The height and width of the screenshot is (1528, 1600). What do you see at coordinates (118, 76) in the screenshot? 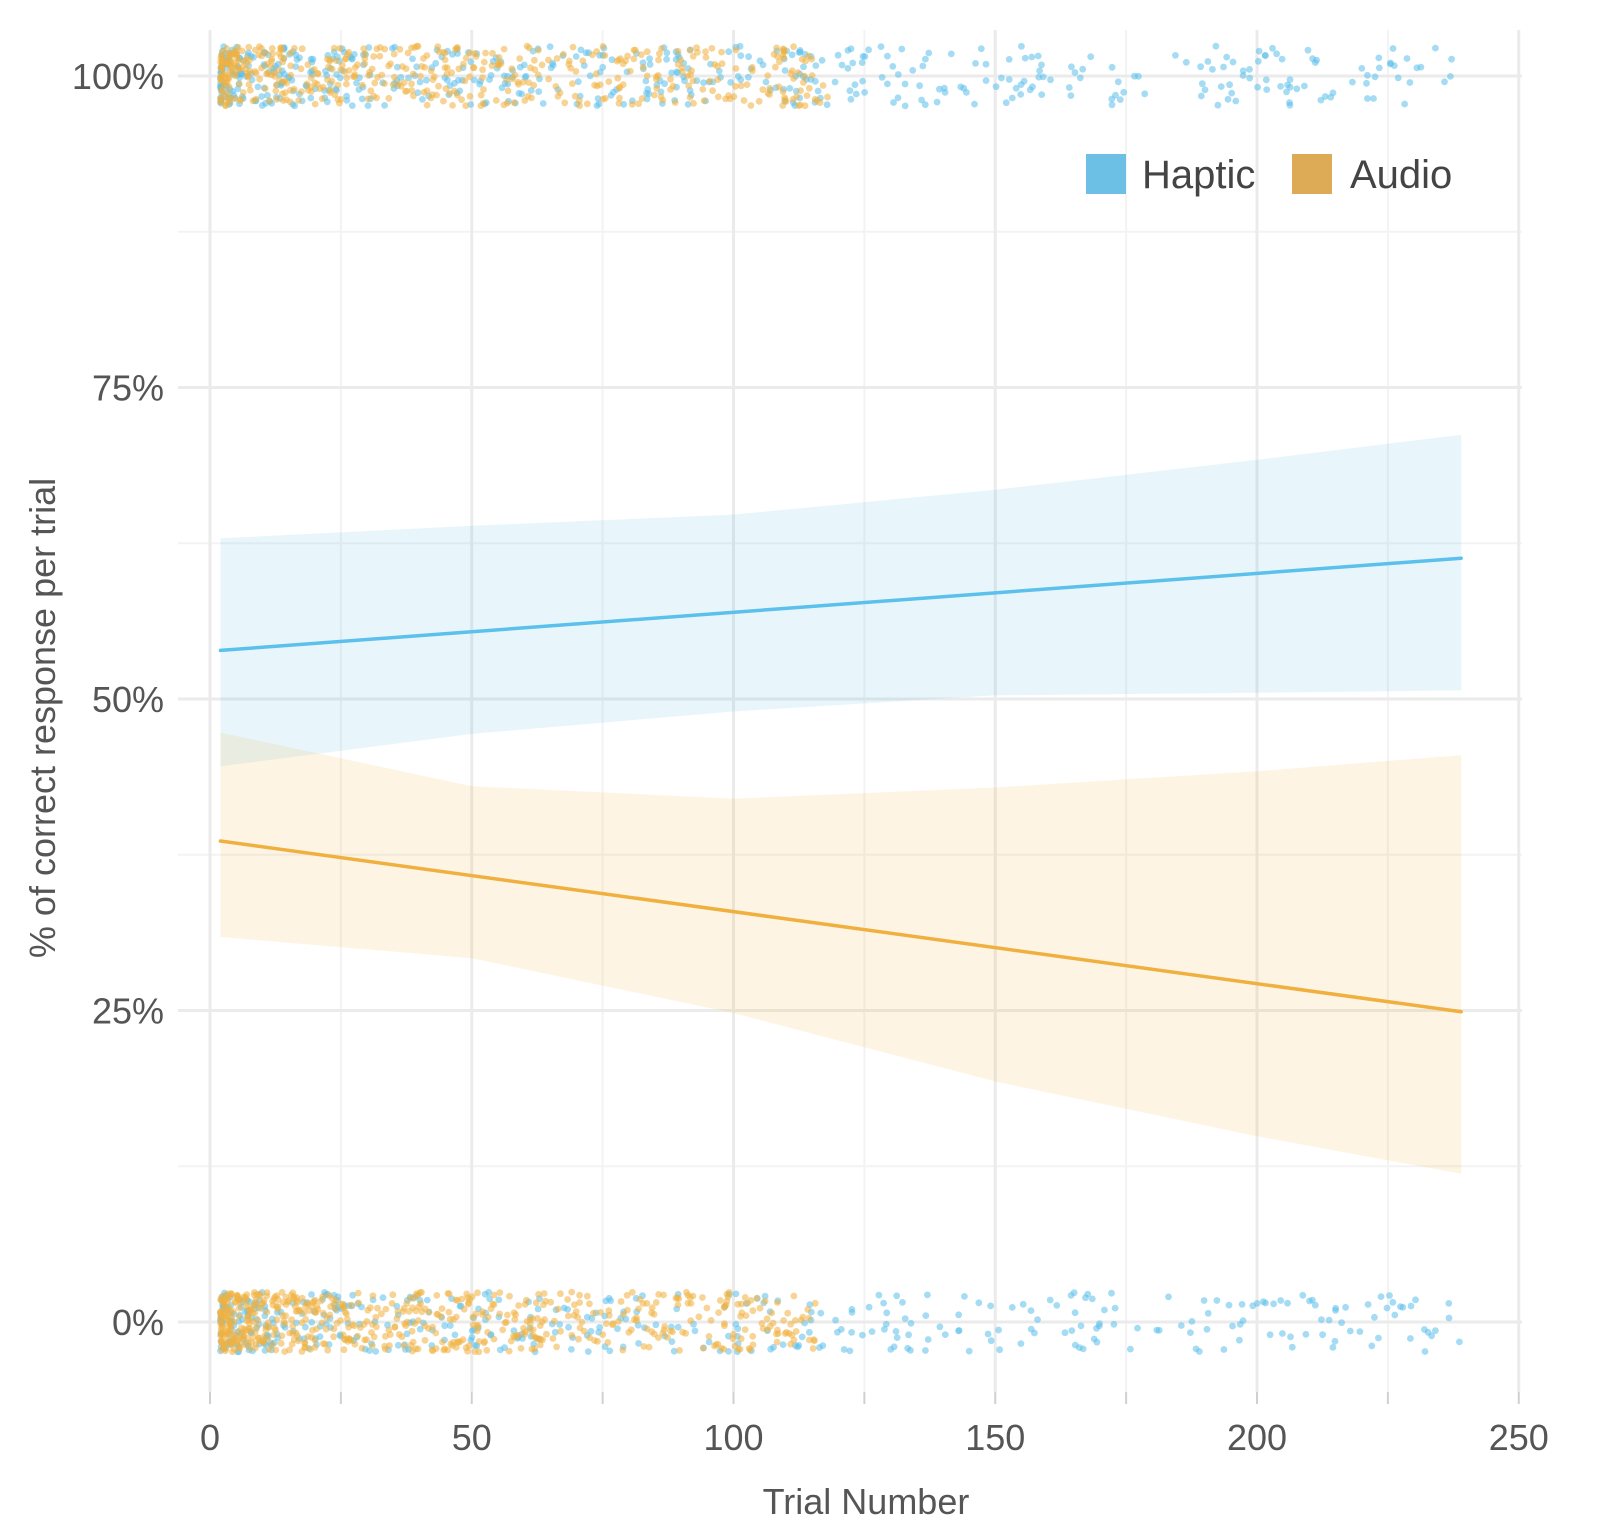
I see `y-tick-label: 100%` at bounding box center [118, 76].